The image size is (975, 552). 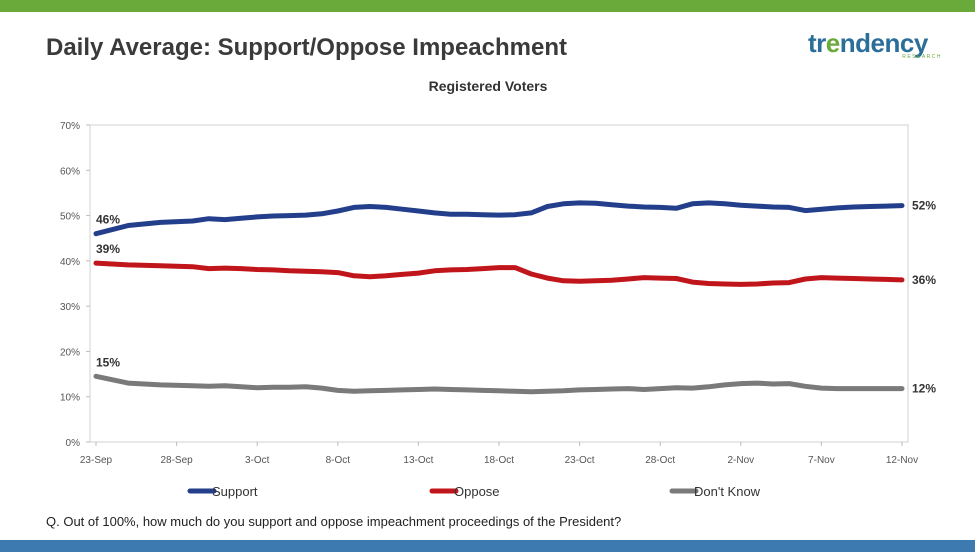 I want to click on series-end-label: 12%, so click(x=924, y=389).